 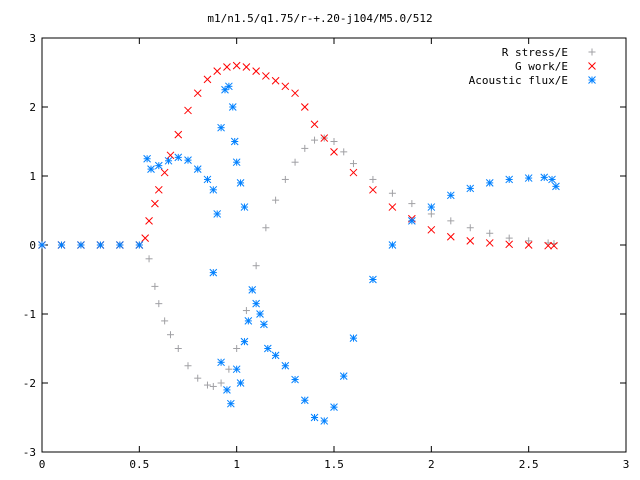 What do you see at coordinates (139, 464) in the screenshot?
I see `x-tick-label: 0.5` at bounding box center [139, 464].